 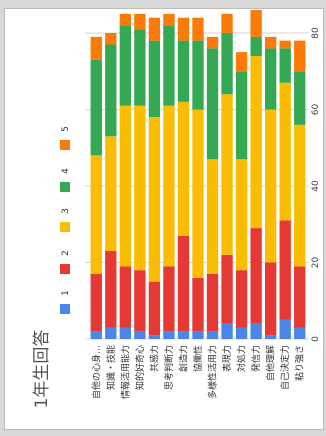 What do you see at coordinates (183, 358) in the screenshot?
I see `category-label: 創造力` at bounding box center [183, 358].